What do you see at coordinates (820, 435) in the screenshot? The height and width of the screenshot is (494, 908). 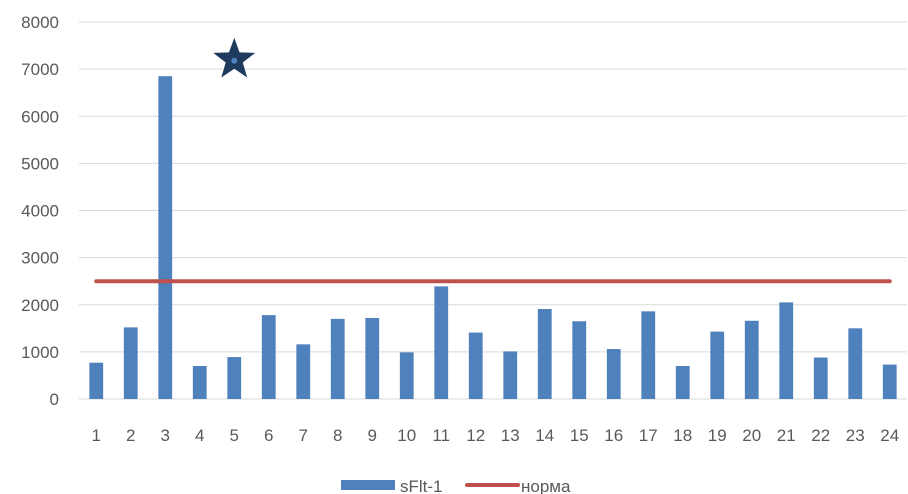 I see `x-tick-label: 22` at bounding box center [820, 435].